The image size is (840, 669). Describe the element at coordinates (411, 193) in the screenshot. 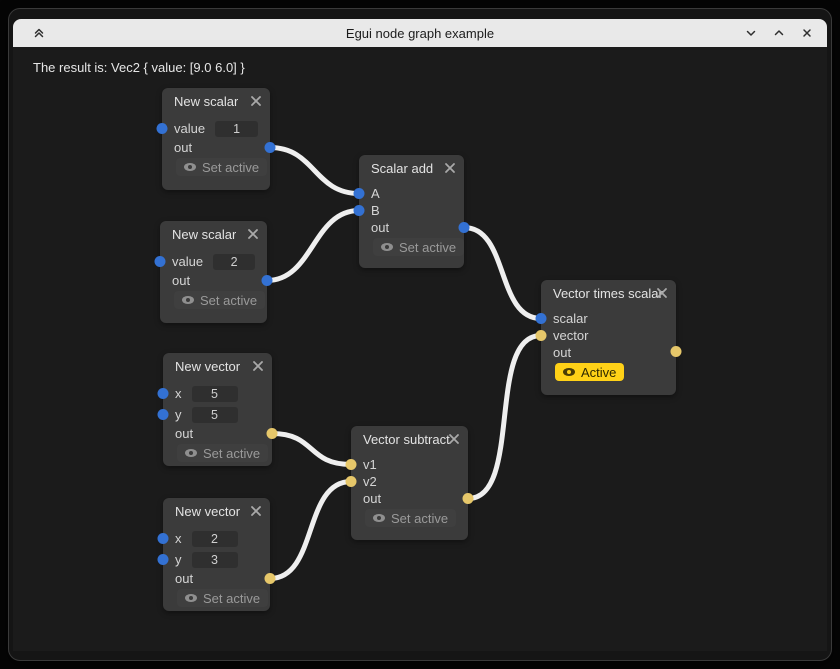

I see `param-row: A` at that location.